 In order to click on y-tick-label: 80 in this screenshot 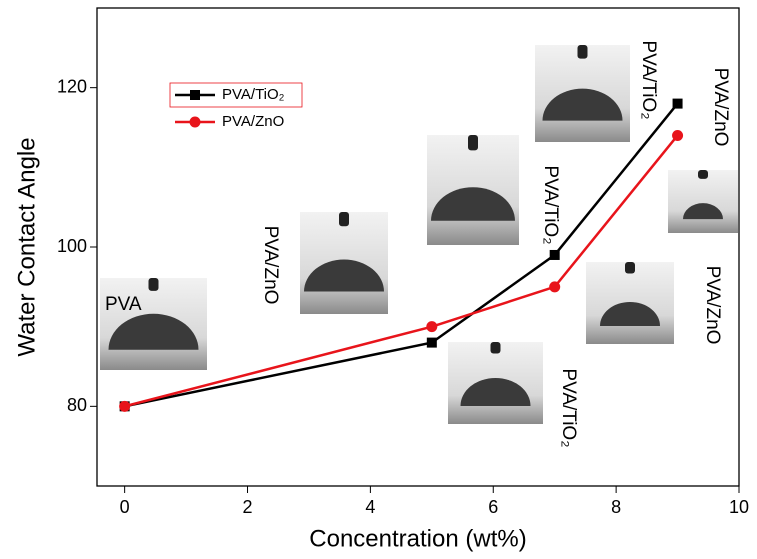, I will do `click(77, 405)`.